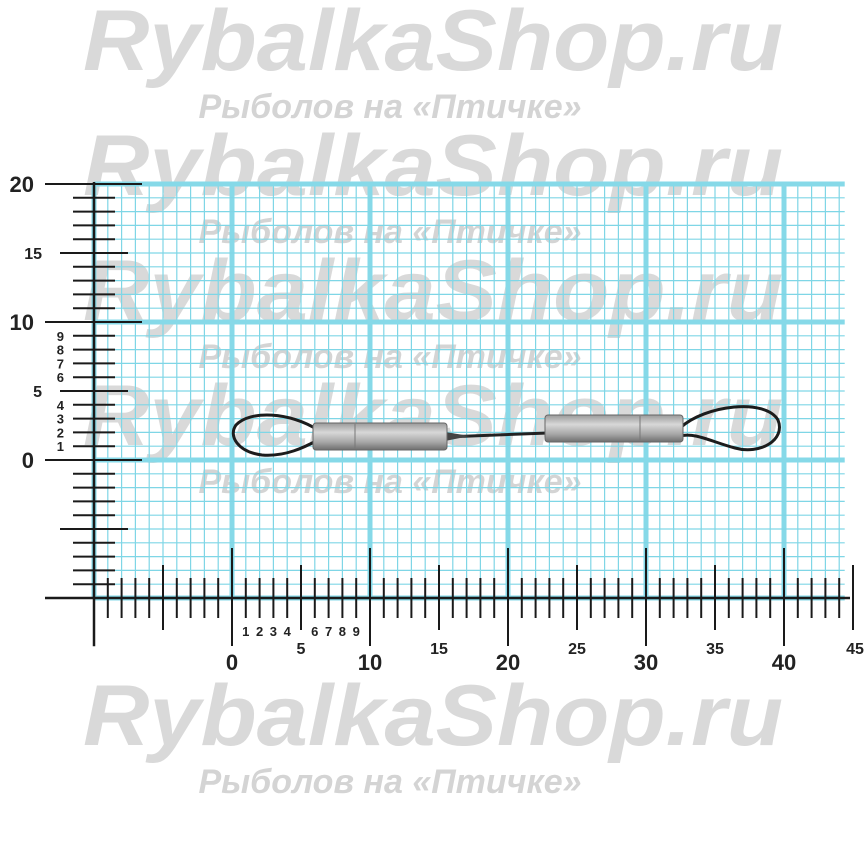 The width and height of the screenshot is (866, 866). I want to click on x-mid-label: 5, so click(301, 649).